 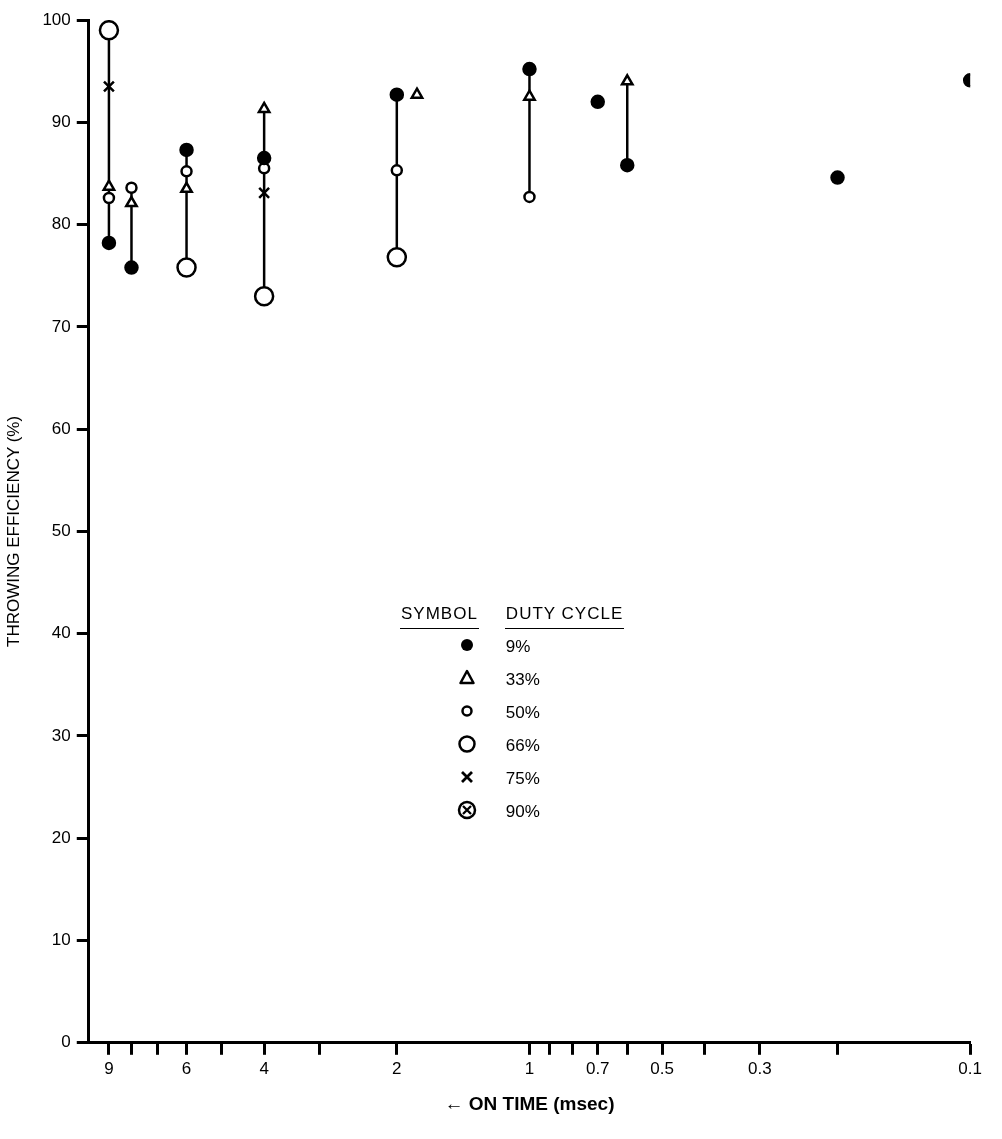 I want to click on annotation: SYMBOL, so click(x=439, y=613).